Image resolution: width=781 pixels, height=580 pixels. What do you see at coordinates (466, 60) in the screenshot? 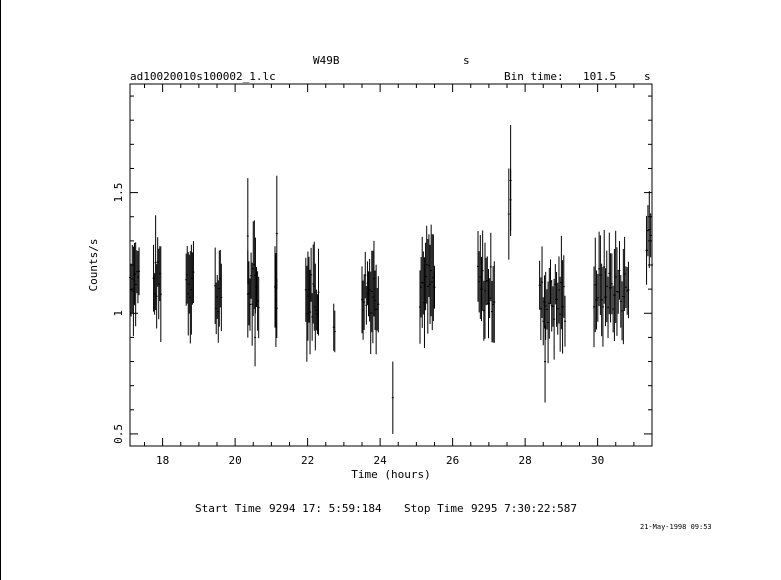
I see `units-label-top: s` at bounding box center [466, 60].